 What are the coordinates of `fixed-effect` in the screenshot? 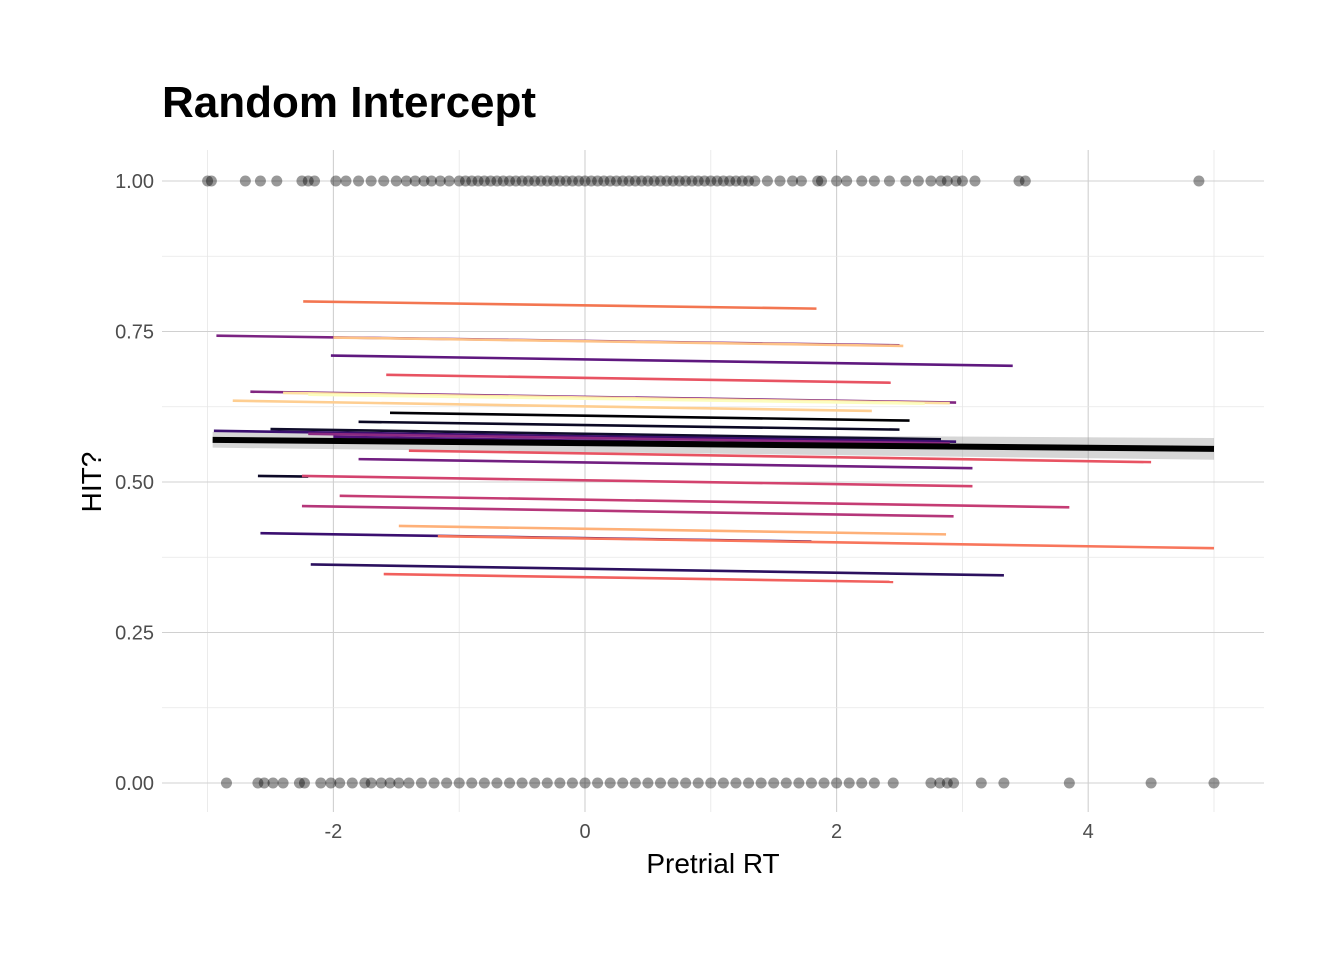 It's located at (713, 444).